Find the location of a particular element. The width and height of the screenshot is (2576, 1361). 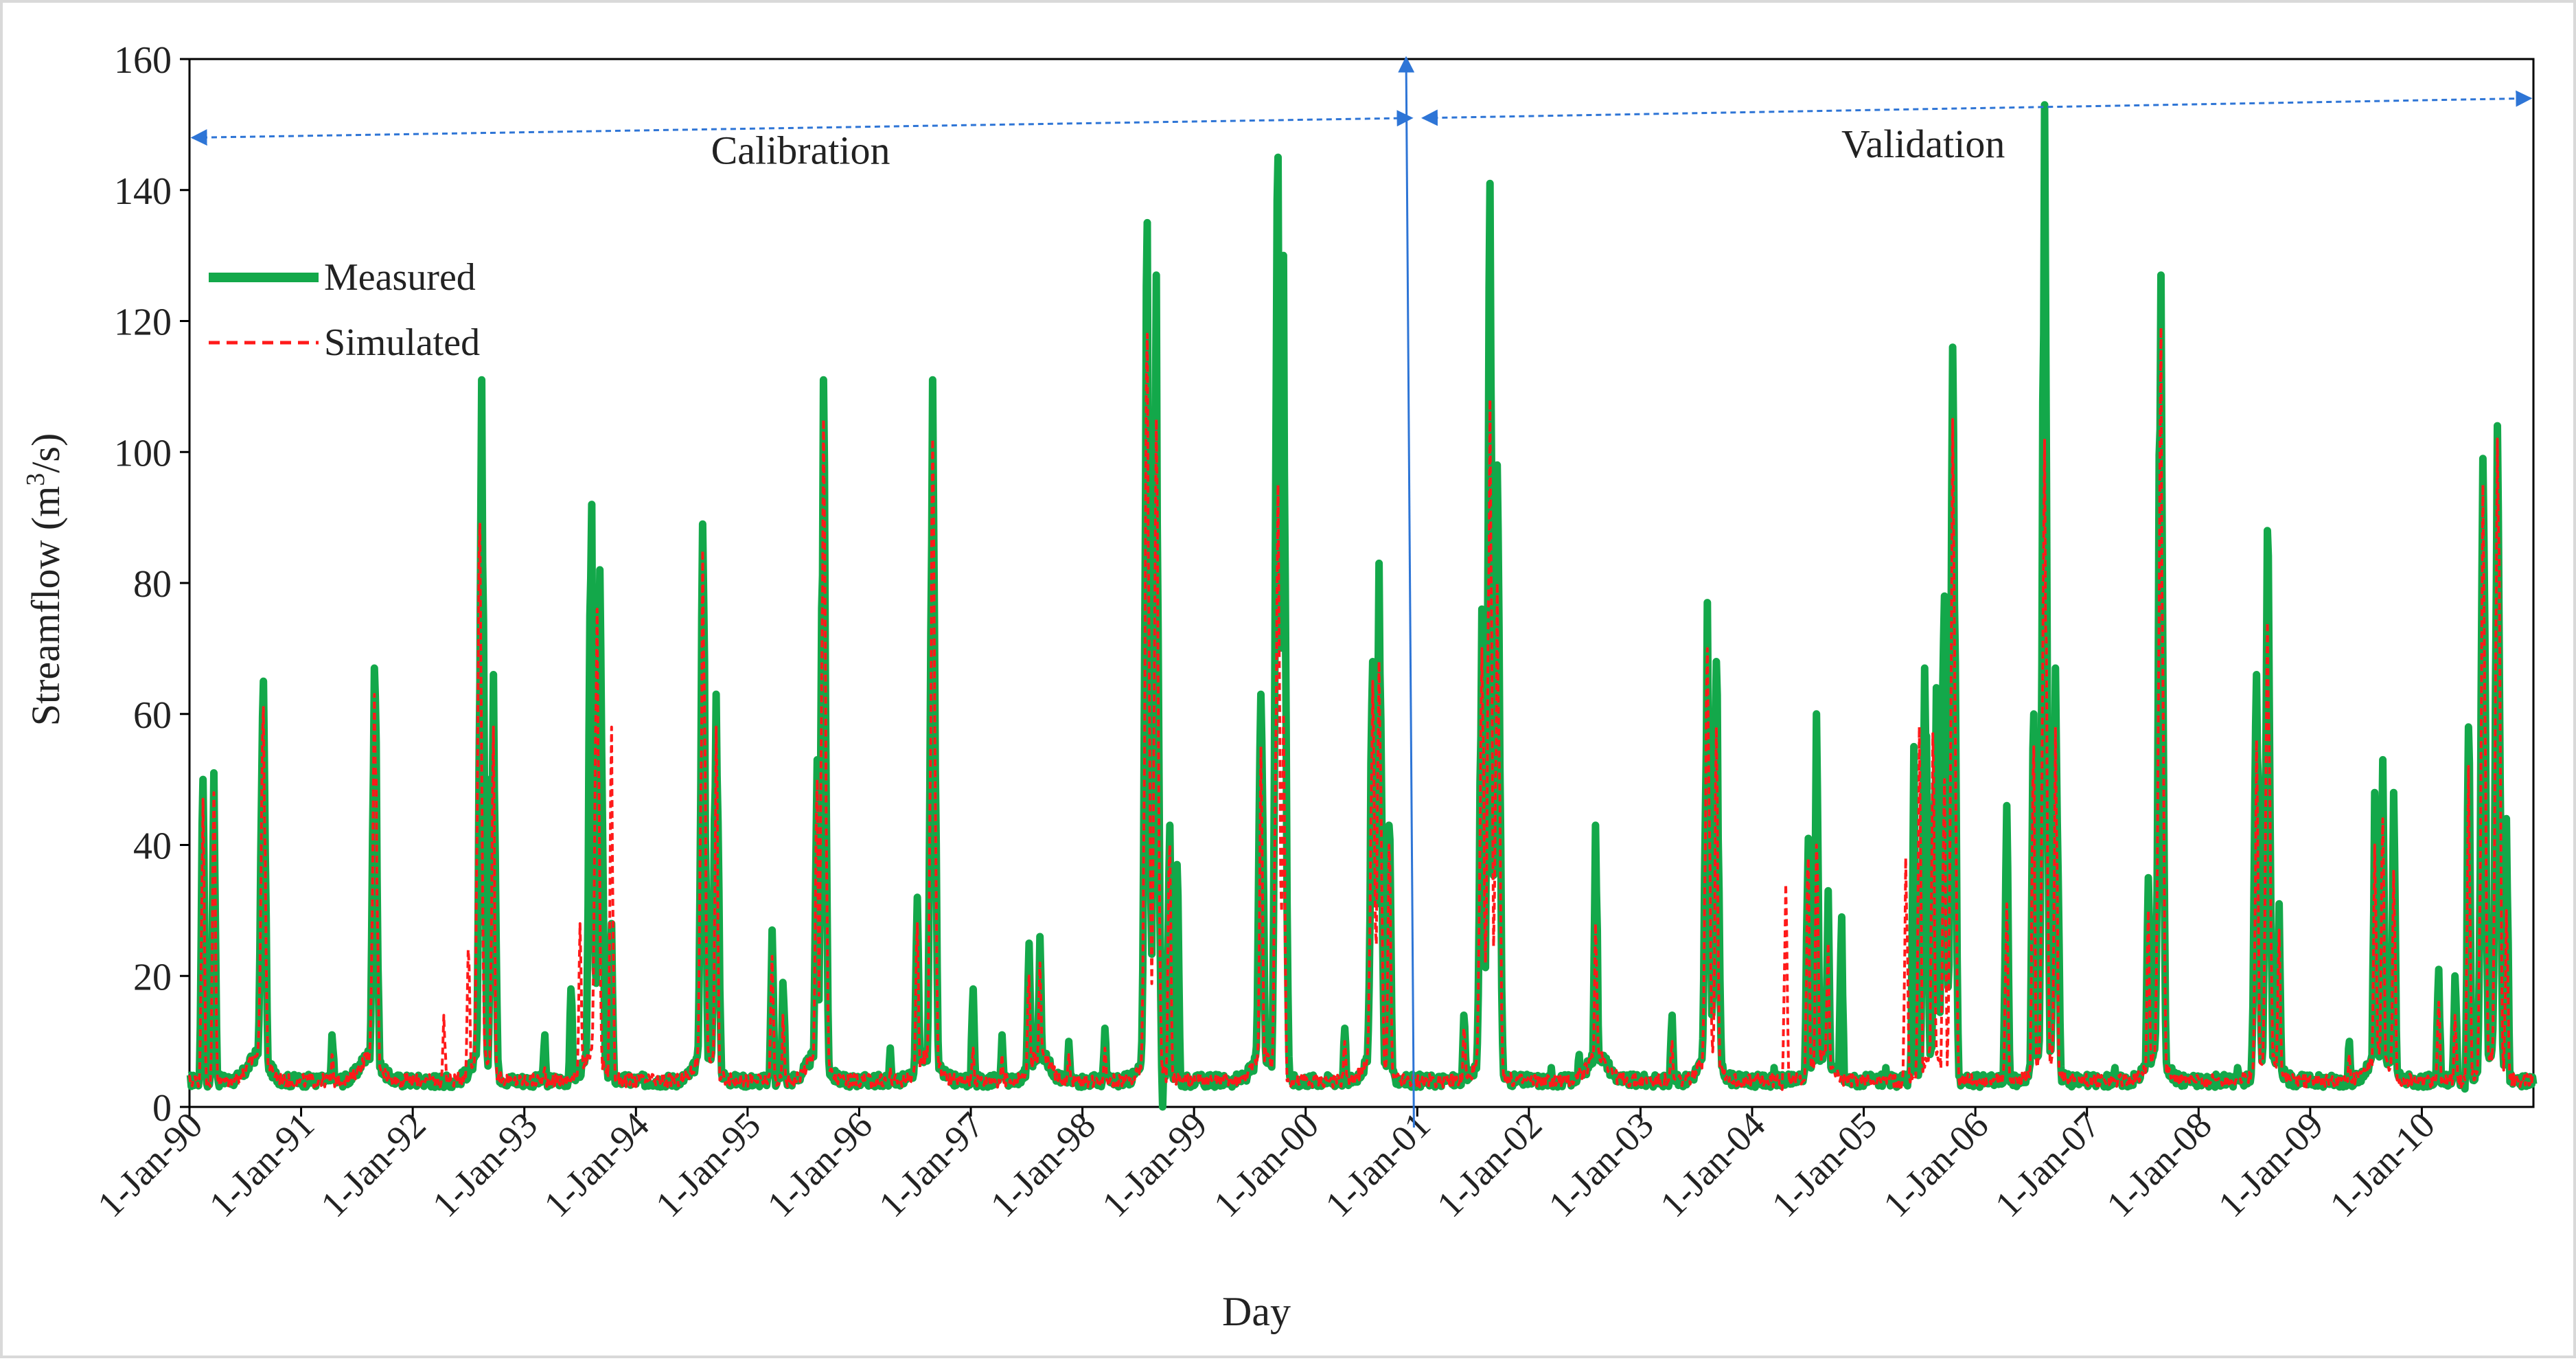

x-tick-label: 1-Jan-02 is located at coordinates (1489, 1164).